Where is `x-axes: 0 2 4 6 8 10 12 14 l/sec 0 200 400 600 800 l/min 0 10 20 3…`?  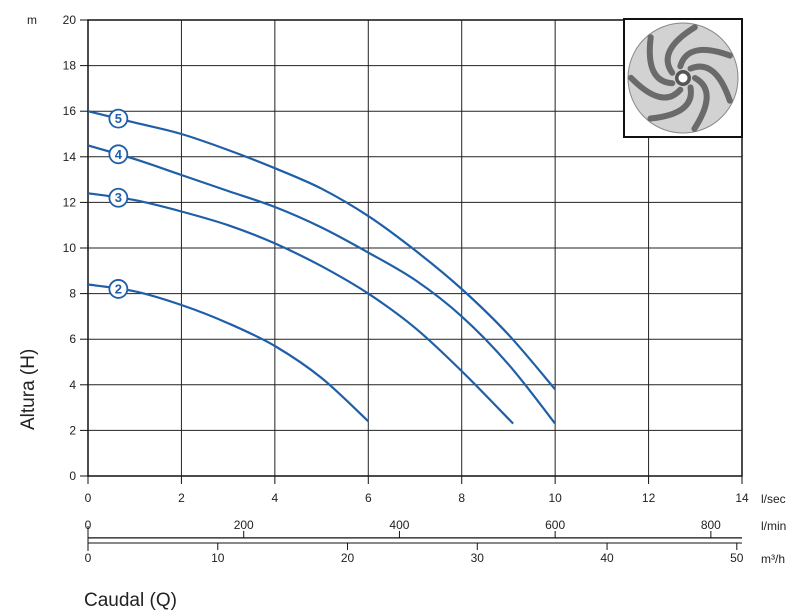 x-axes: 0 2 4 6 8 10 12 14 l/sec 0 200 400 600 800 l/min 0 10 20 3… is located at coordinates (435, 521).